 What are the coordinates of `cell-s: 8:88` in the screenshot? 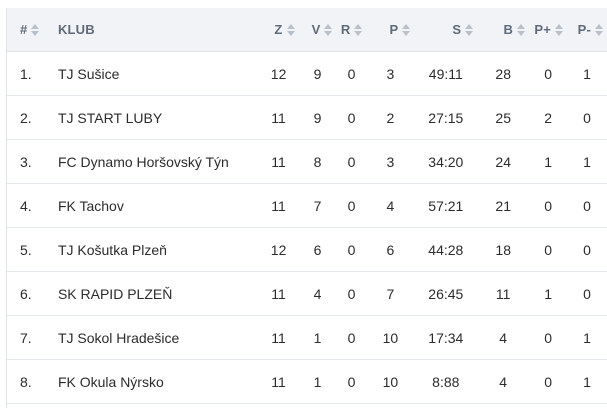 It's located at (446, 381).